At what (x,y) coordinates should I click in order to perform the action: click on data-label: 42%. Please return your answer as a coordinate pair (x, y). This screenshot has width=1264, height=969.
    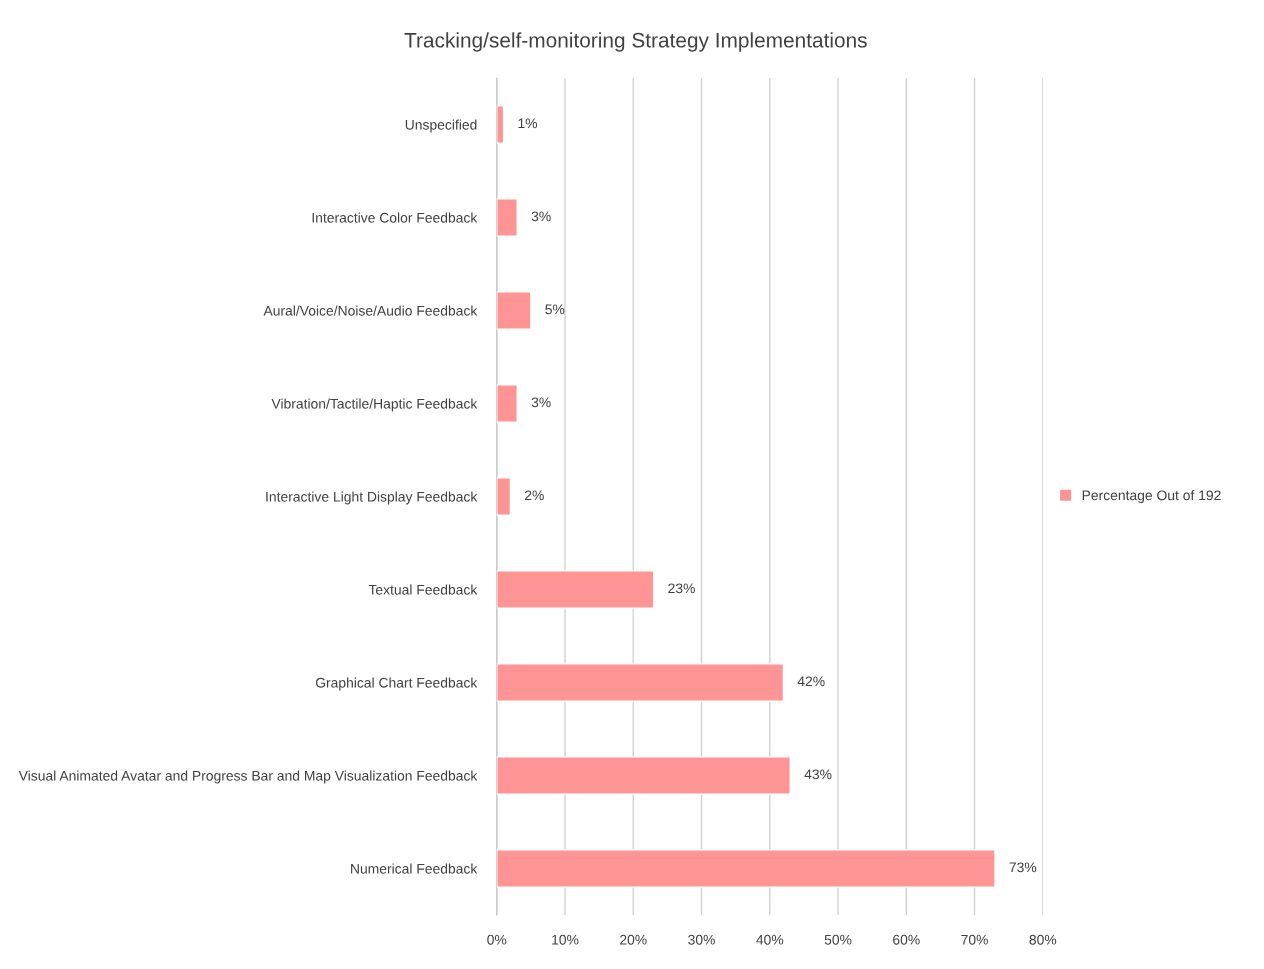
    Looking at the image, I should click on (811, 681).